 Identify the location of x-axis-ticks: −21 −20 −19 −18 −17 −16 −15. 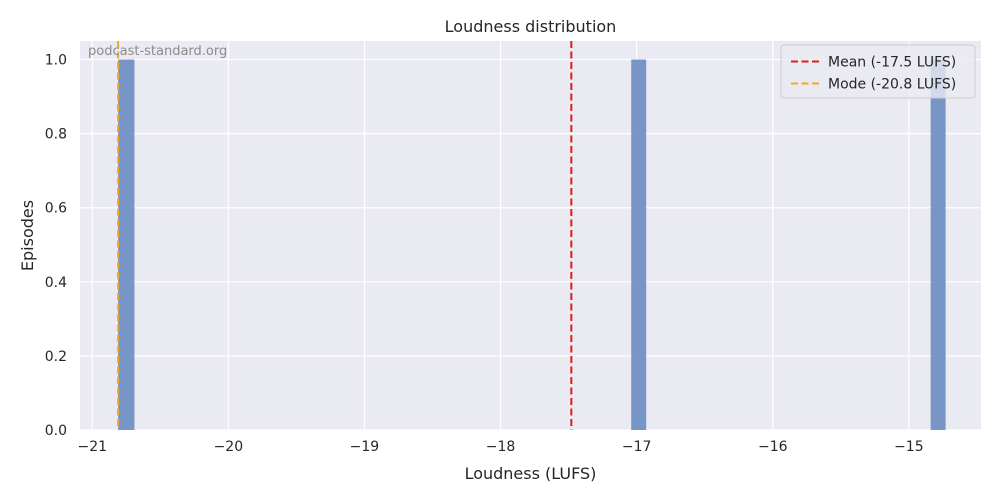
(500, 447).